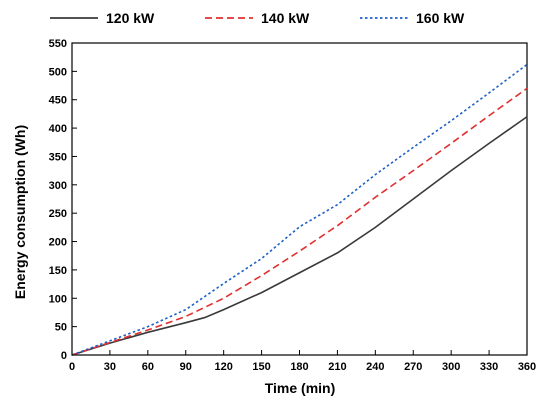 Image resolution: width=550 pixels, height=405 pixels. I want to click on y-tick-label: 200, so click(58, 243).